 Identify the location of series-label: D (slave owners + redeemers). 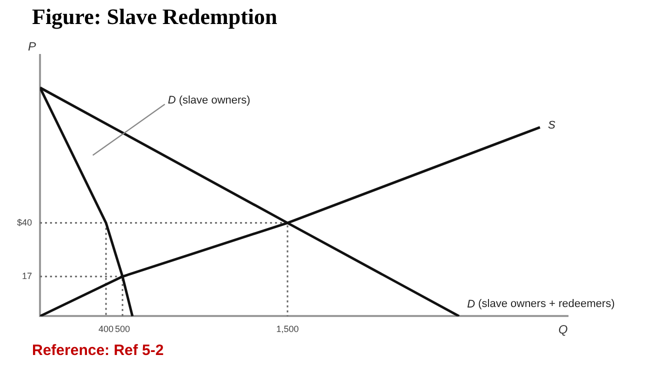
(541, 304).